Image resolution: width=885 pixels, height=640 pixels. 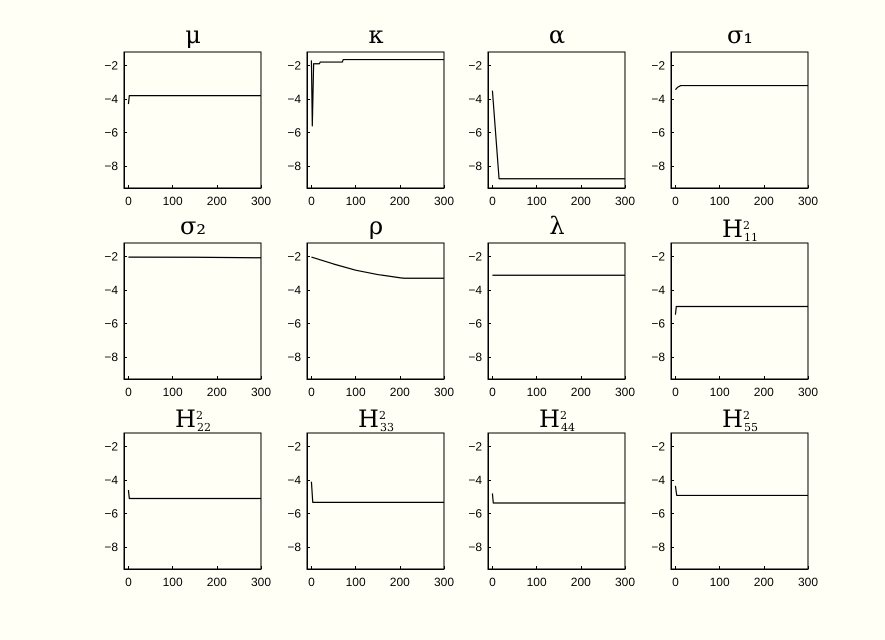 What do you see at coordinates (557, 226) in the screenshot?
I see `chart-title: λ` at bounding box center [557, 226].